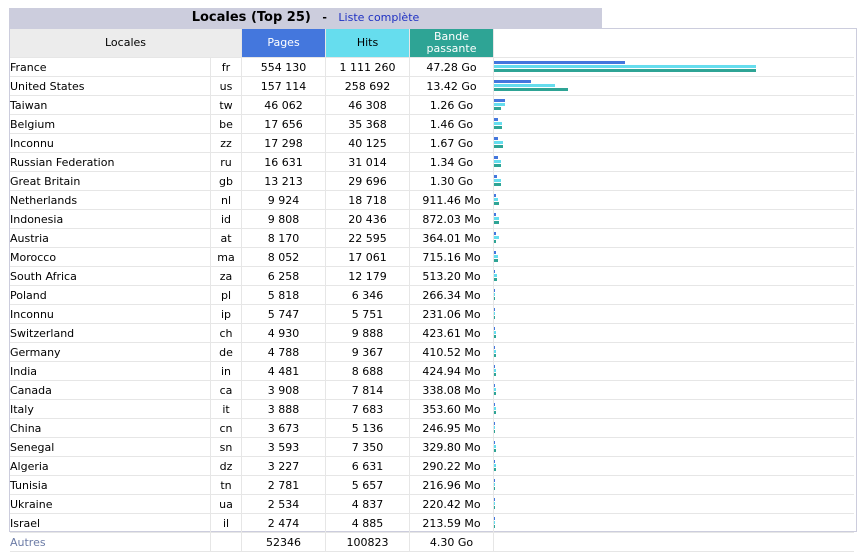  Describe the element at coordinates (367, 428) in the screenshot. I see `hits-value: 5 136` at that location.